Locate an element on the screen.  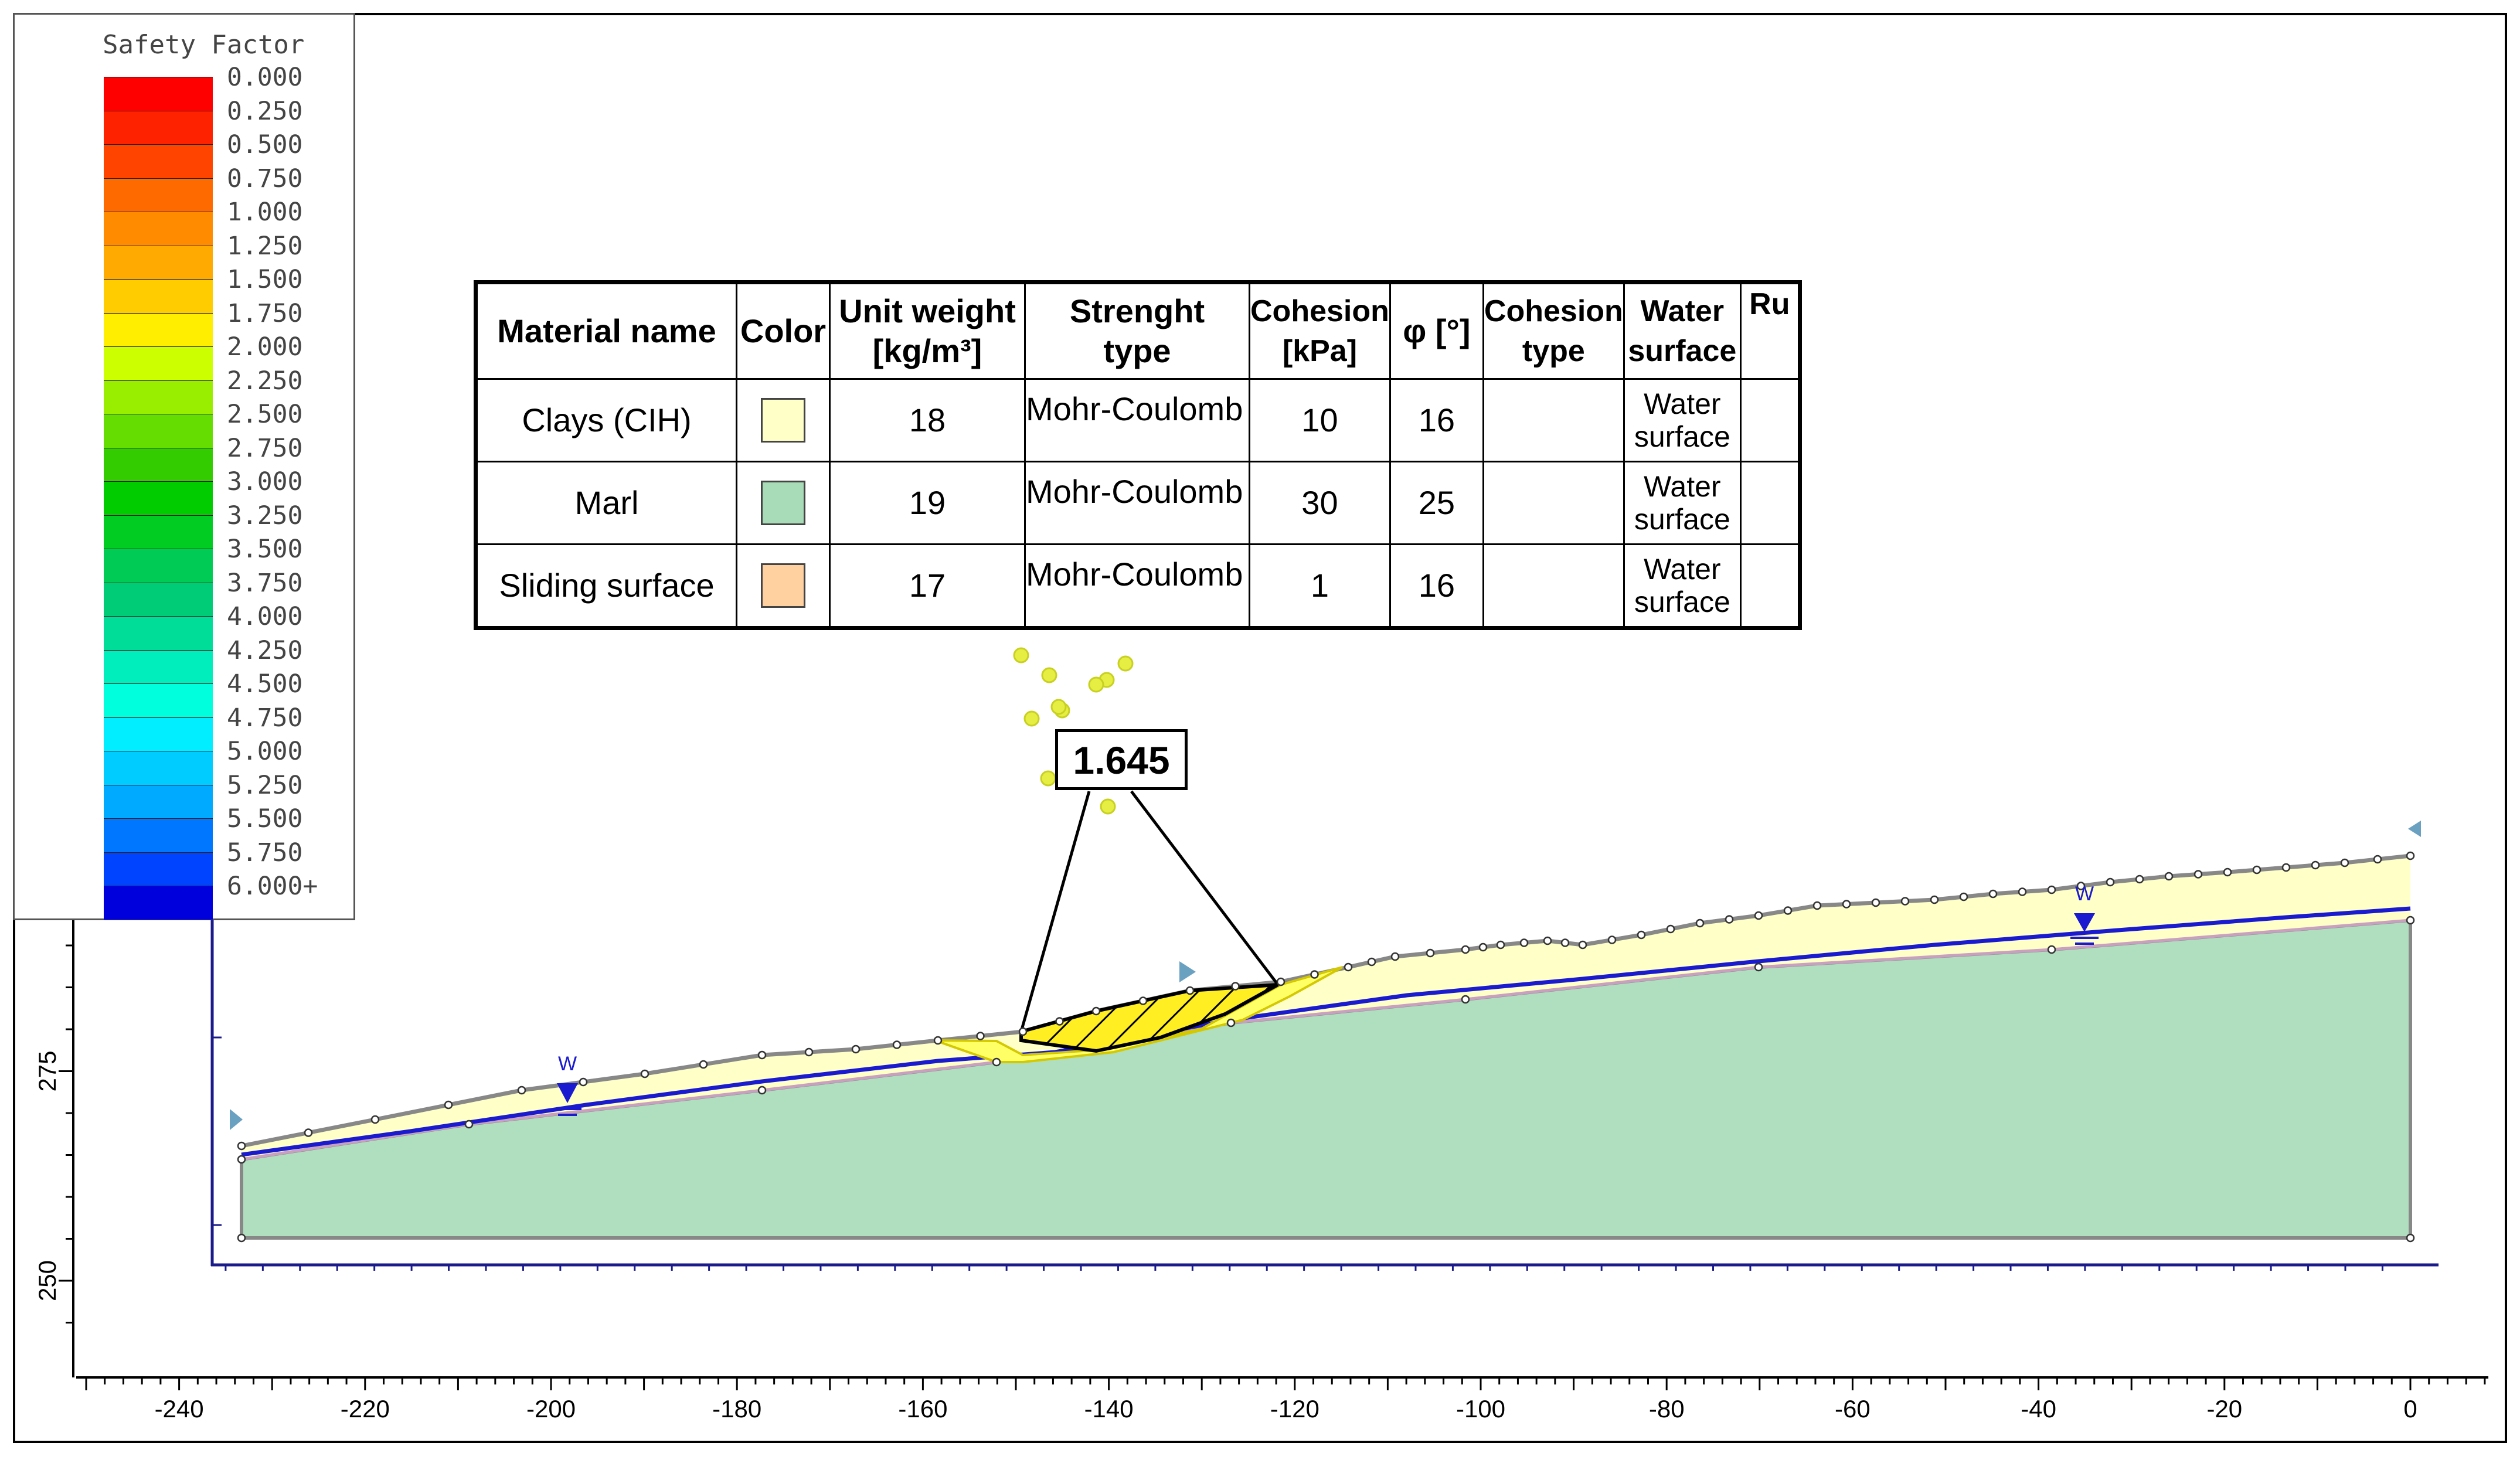
cell-cohesion: 1 is located at coordinates (1320, 586).